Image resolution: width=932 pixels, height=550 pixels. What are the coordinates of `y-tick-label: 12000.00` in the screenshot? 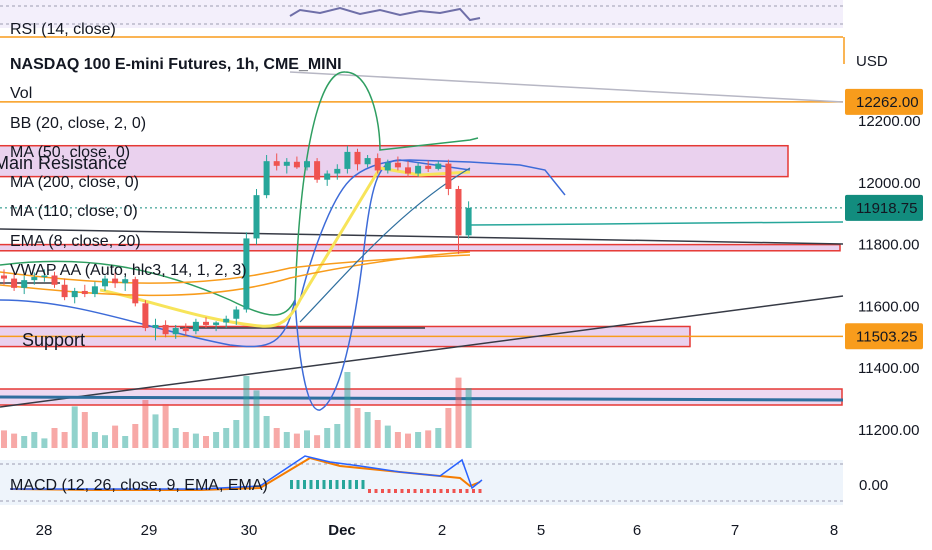 It's located at (889, 183).